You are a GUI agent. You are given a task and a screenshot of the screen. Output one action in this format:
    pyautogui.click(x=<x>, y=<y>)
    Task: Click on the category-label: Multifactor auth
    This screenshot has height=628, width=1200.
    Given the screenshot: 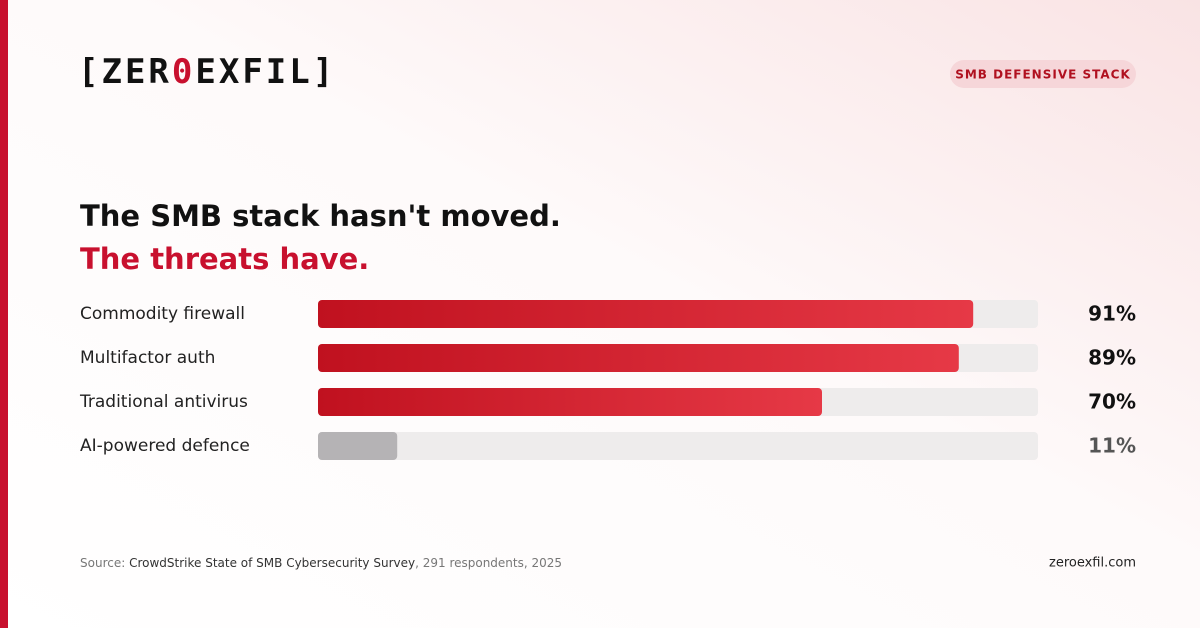 What is the action you would take?
    pyautogui.click(x=147, y=358)
    